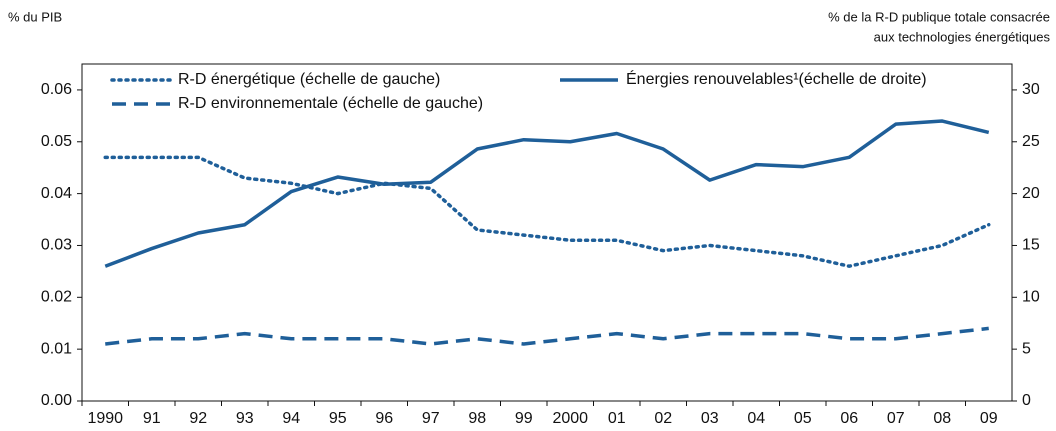  I want to click on legend-label: R-D environnementale (échelle de gauche), so click(330, 103).